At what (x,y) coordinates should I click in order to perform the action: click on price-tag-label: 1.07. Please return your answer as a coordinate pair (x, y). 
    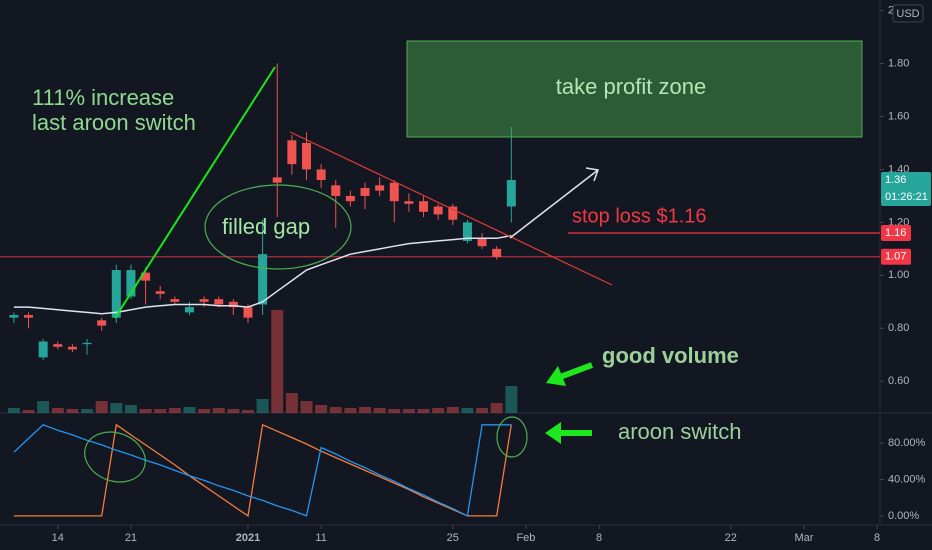
    Looking at the image, I should click on (895, 257).